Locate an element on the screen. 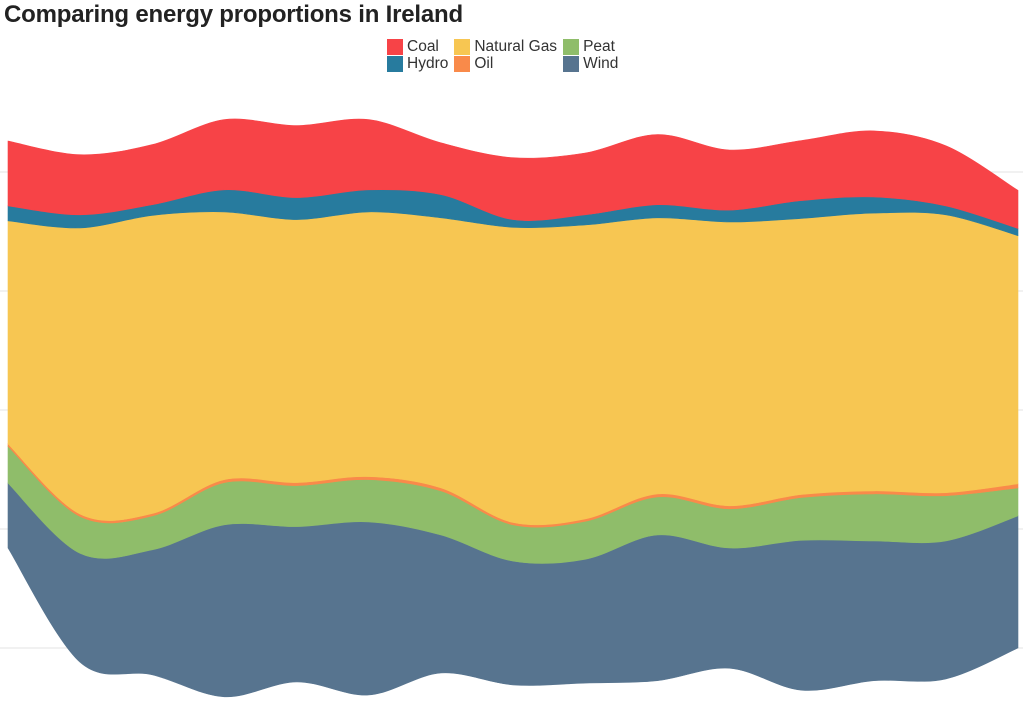 This screenshot has width=1023, height=714. legend-item-wind: Wind is located at coordinates (590, 63).